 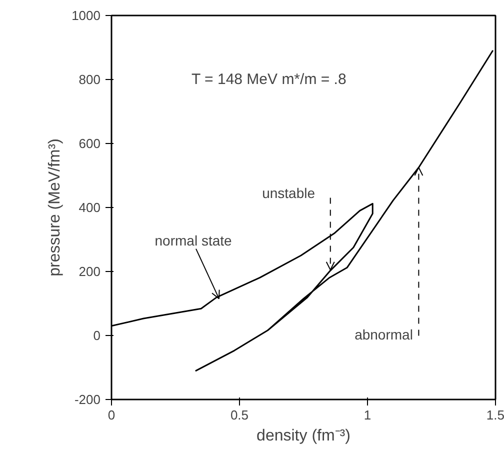 What do you see at coordinates (86, 15) in the screenshot?
I see `y-tick-label: 1000` at bounding box center [86, 15].